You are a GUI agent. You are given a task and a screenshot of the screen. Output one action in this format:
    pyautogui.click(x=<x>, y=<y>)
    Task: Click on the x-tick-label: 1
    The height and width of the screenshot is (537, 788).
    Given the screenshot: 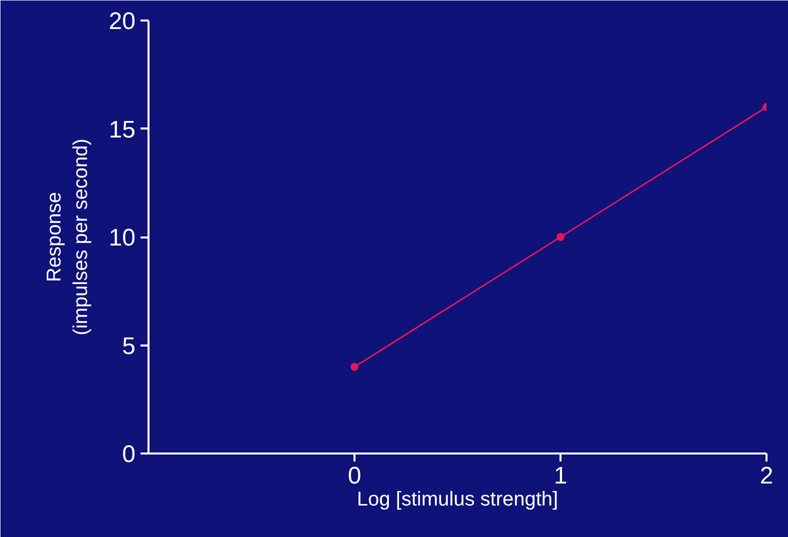 What is the action you would take?
    pyautogui.click(x=561, y=476)
    